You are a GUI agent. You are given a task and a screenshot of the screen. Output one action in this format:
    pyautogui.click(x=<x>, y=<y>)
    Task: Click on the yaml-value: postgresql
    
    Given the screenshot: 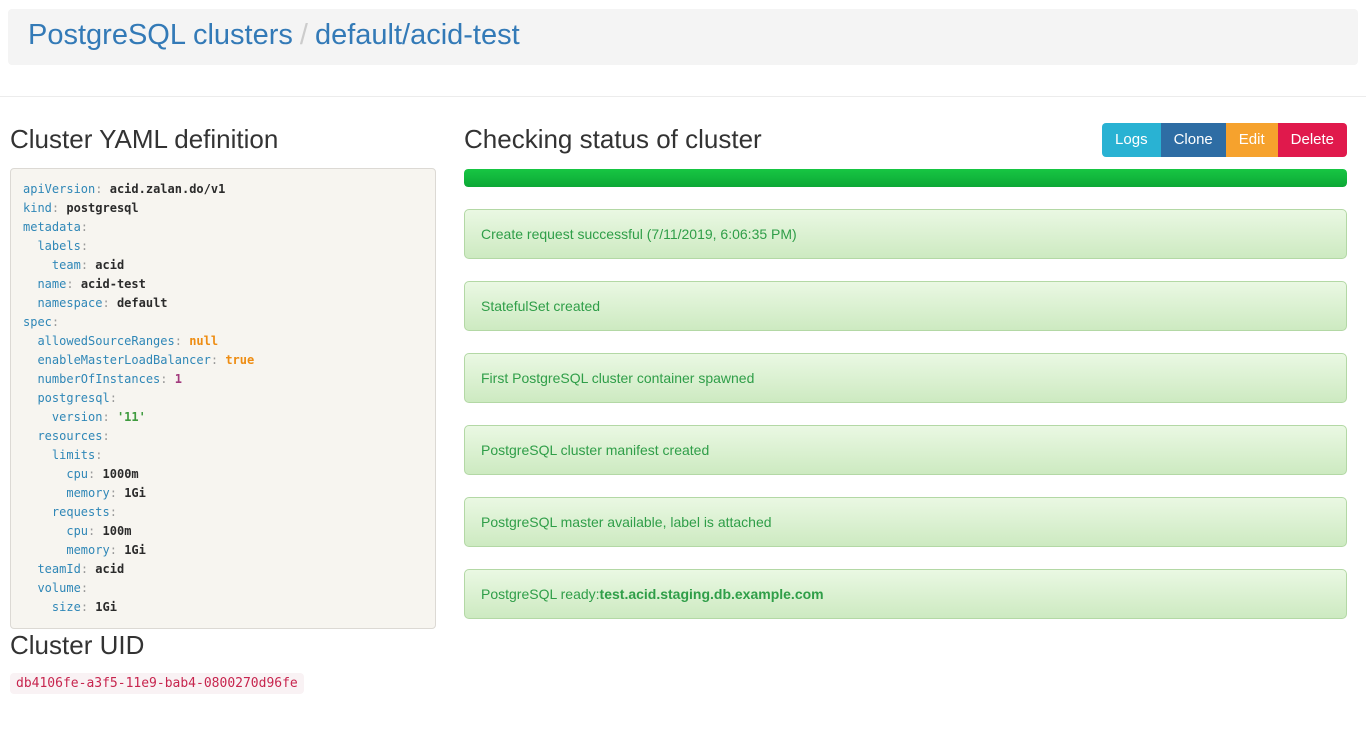 What is the action you would take?
    pyautogui.click(x=102, y=207)
    